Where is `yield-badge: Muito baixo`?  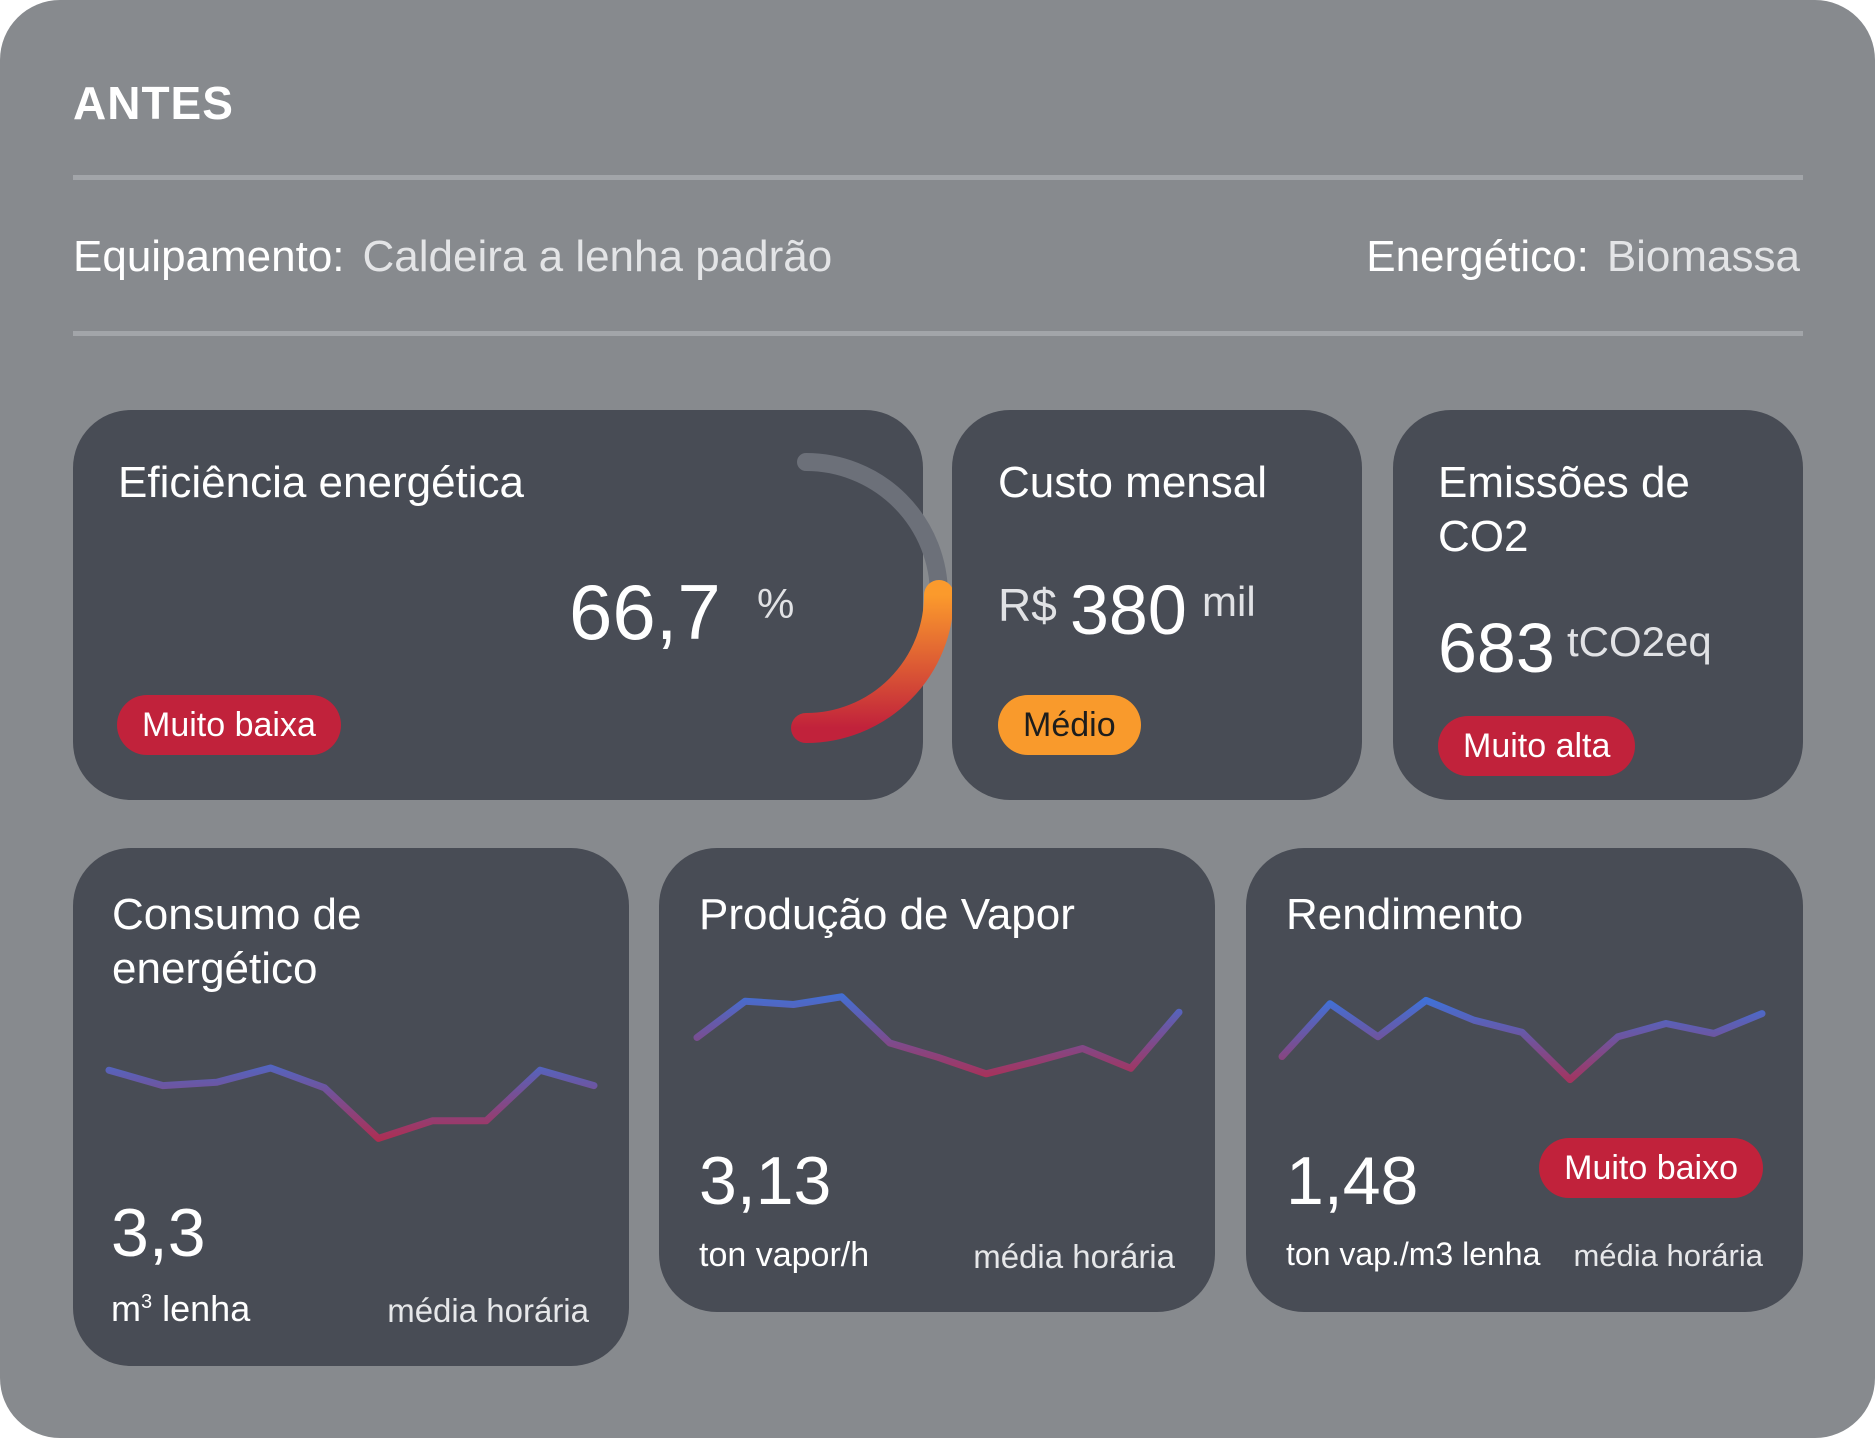 yield-badge: Muito baixo is located at coordinates (1651, 1168).